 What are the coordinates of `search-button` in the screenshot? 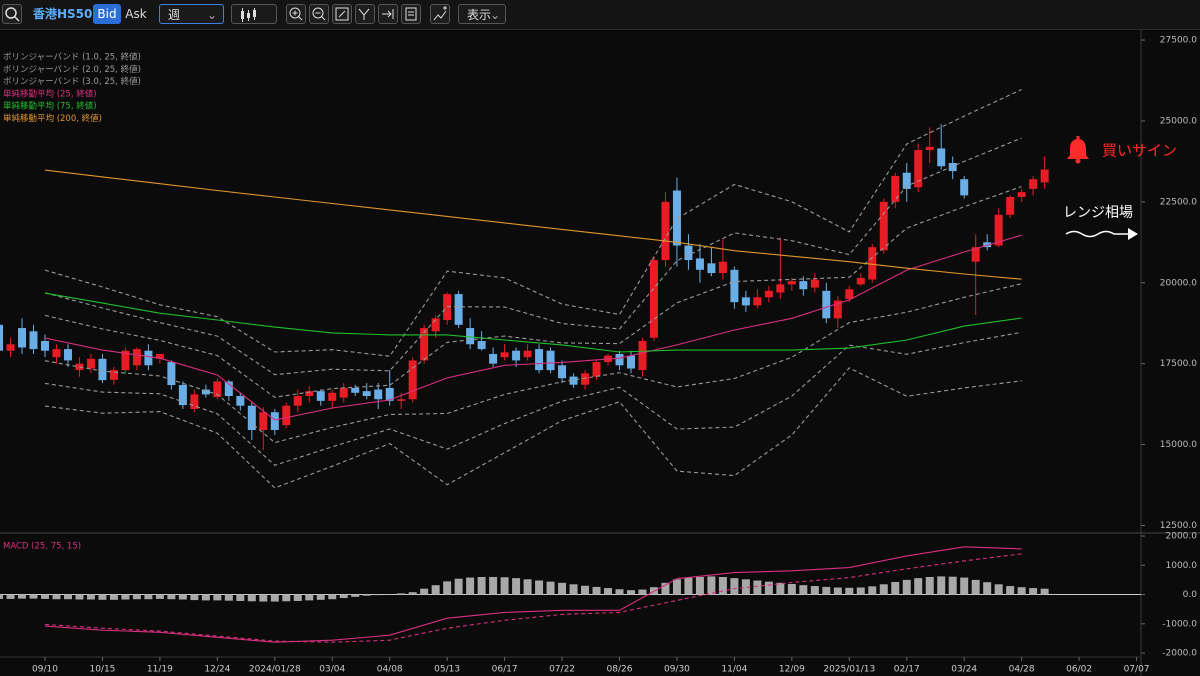 It's located at (12, 14).